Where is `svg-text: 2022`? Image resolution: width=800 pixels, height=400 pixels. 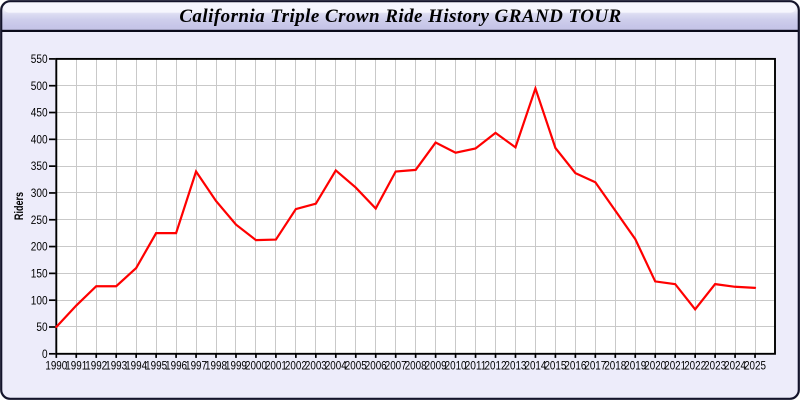 svg-text: 2022 is located at coordinates (695, 367).